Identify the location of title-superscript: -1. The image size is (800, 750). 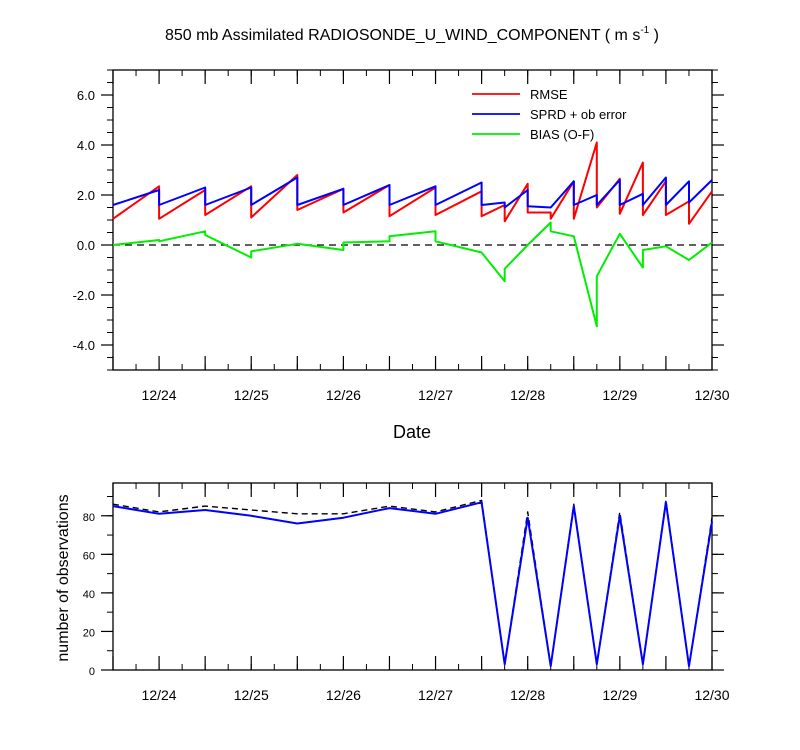
(644, 30).